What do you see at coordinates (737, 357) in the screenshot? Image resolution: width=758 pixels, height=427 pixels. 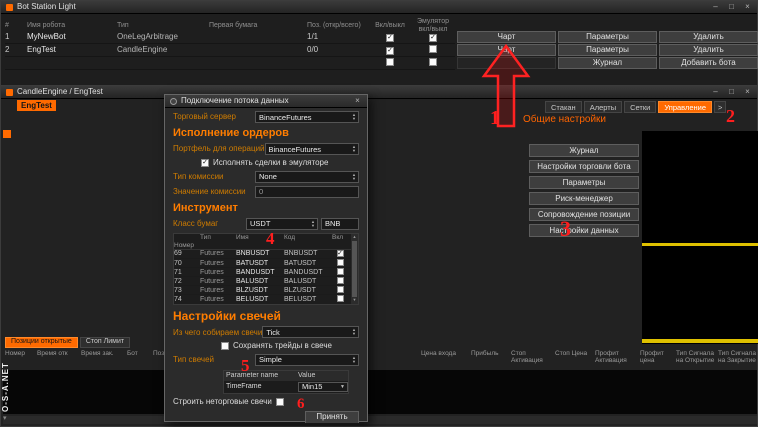 I see `col-close-signal-type: Тип Сигнала на Закрытие` at bounding box center [737, 357].